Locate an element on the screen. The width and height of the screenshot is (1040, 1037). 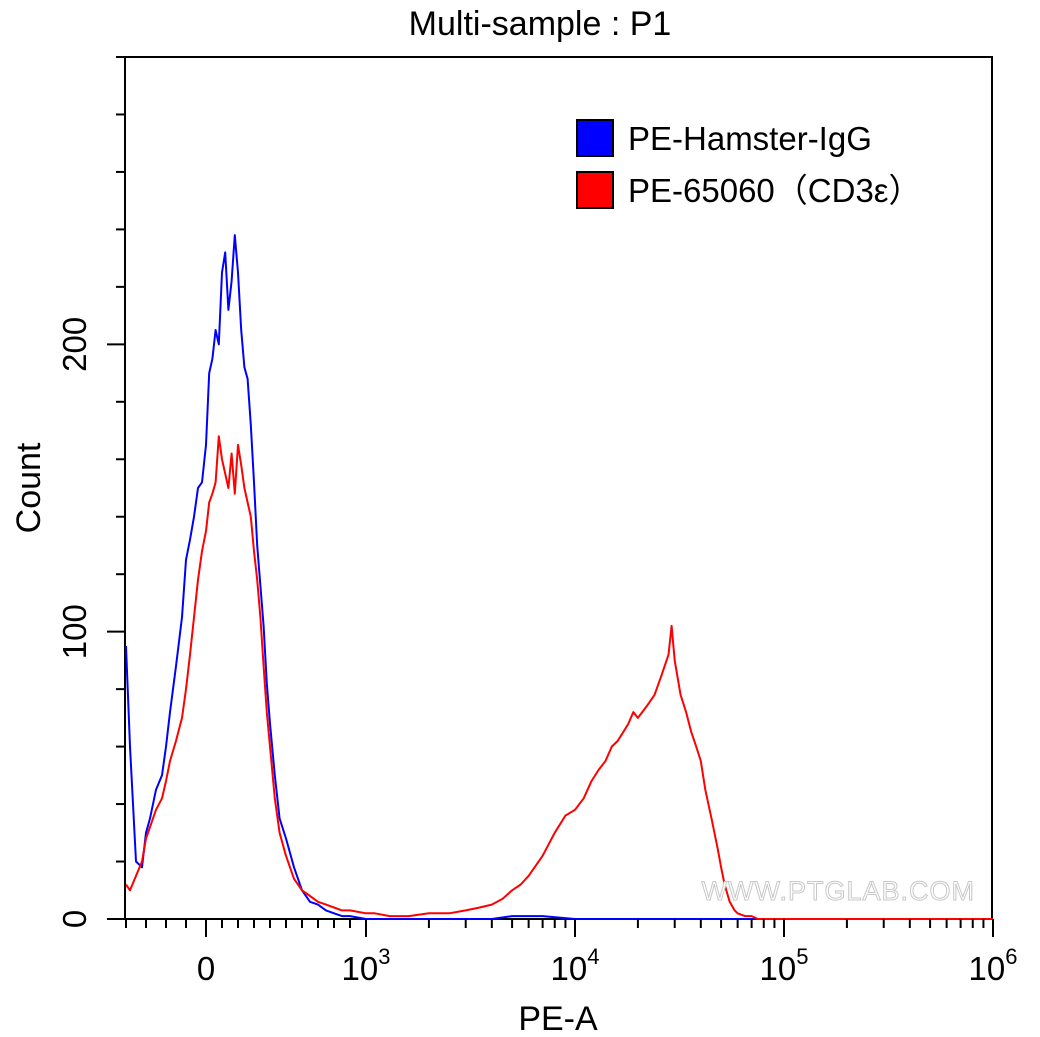
x-tick-label: 10⁴ is located at coordinates (575, 965).